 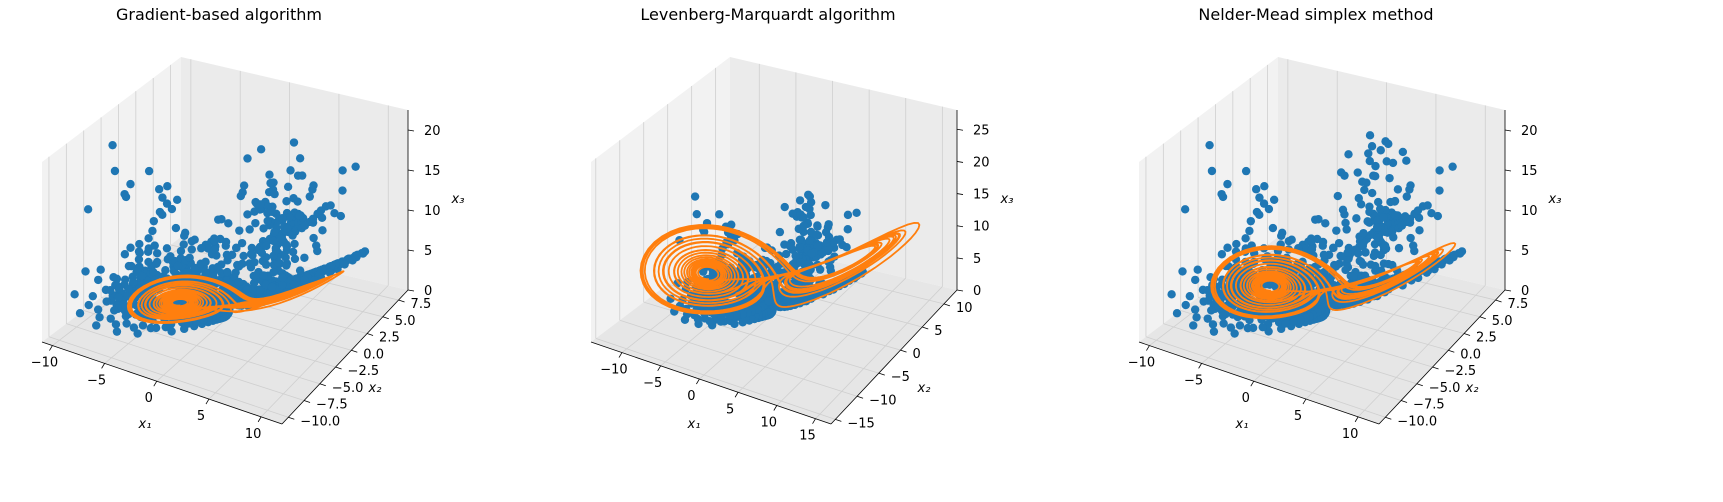 What do you see at coordinates (320, 421) in the screenshot?
I see `y-tick-label: −10.0` at bounding box center [320, 421].